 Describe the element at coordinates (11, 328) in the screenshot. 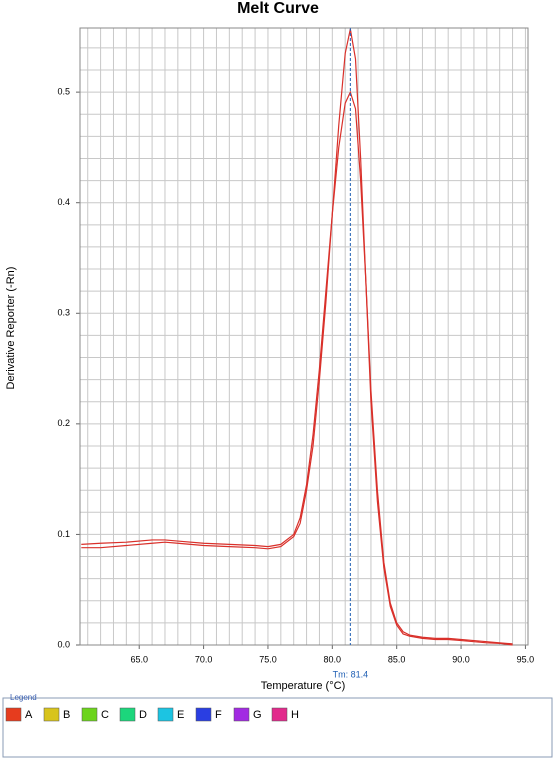

I see `y-axis-label: Derivative Reporter (-Rn)` at that location.